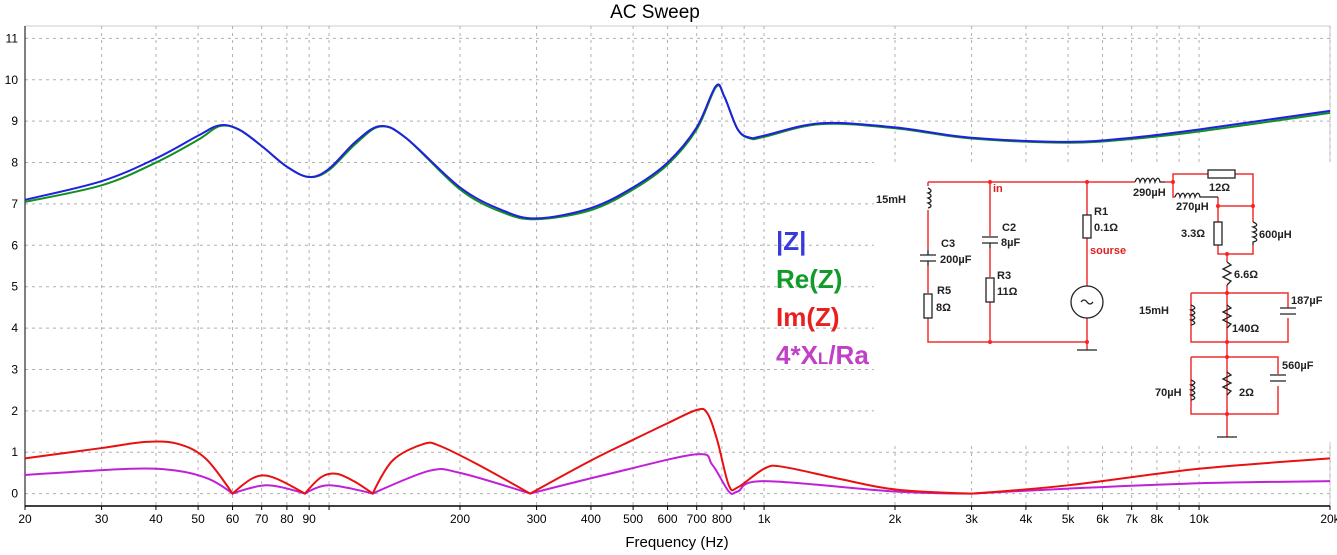 The height and width of the screenshot is (555, 1337). Describe the element at coordinates (1027, 519) in the screenshot. I see `x-tick-label: 4k` at that location.